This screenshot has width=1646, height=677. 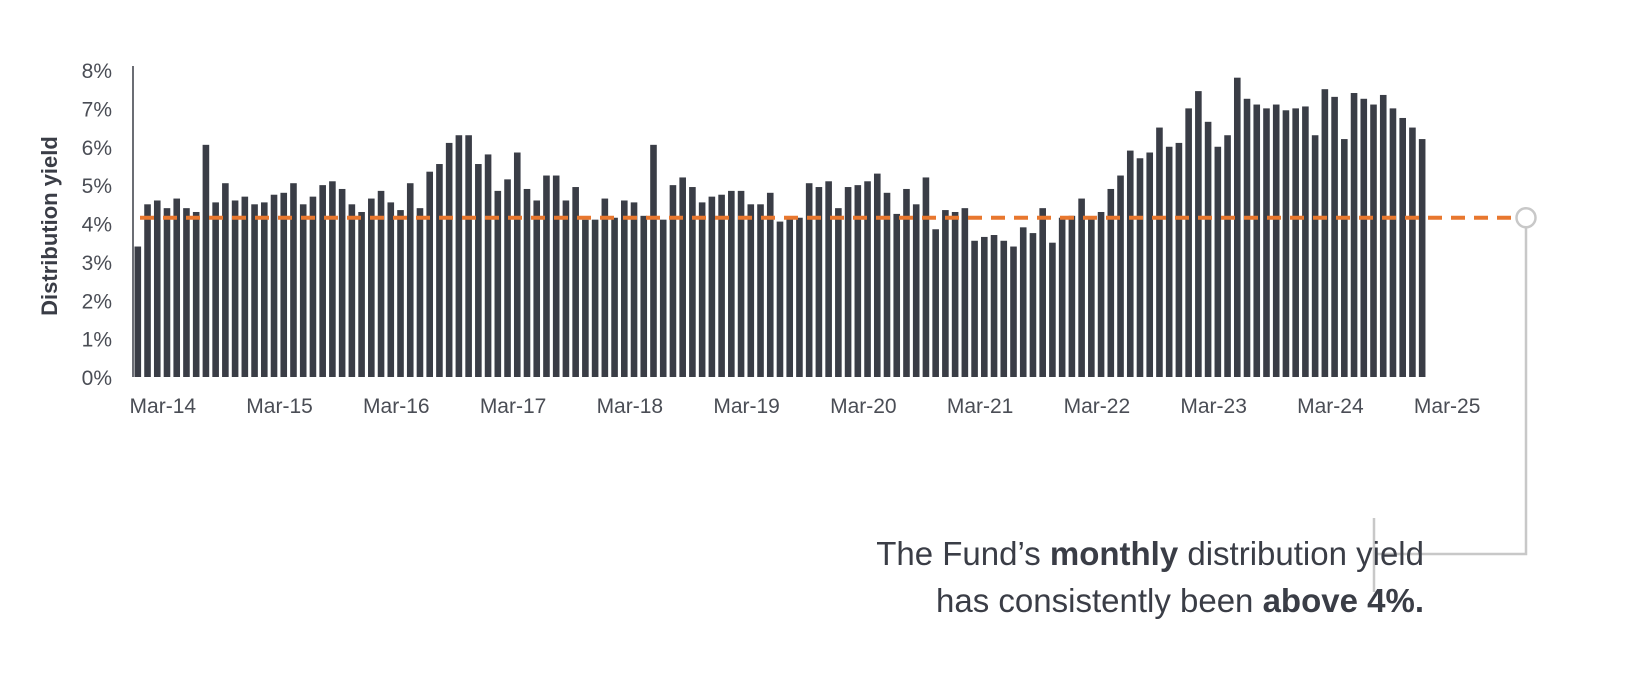 What do you see at coordinates (1451, 391) in the screenshot?
I see `callout-connector-line` at bounding box center [1451, 391].